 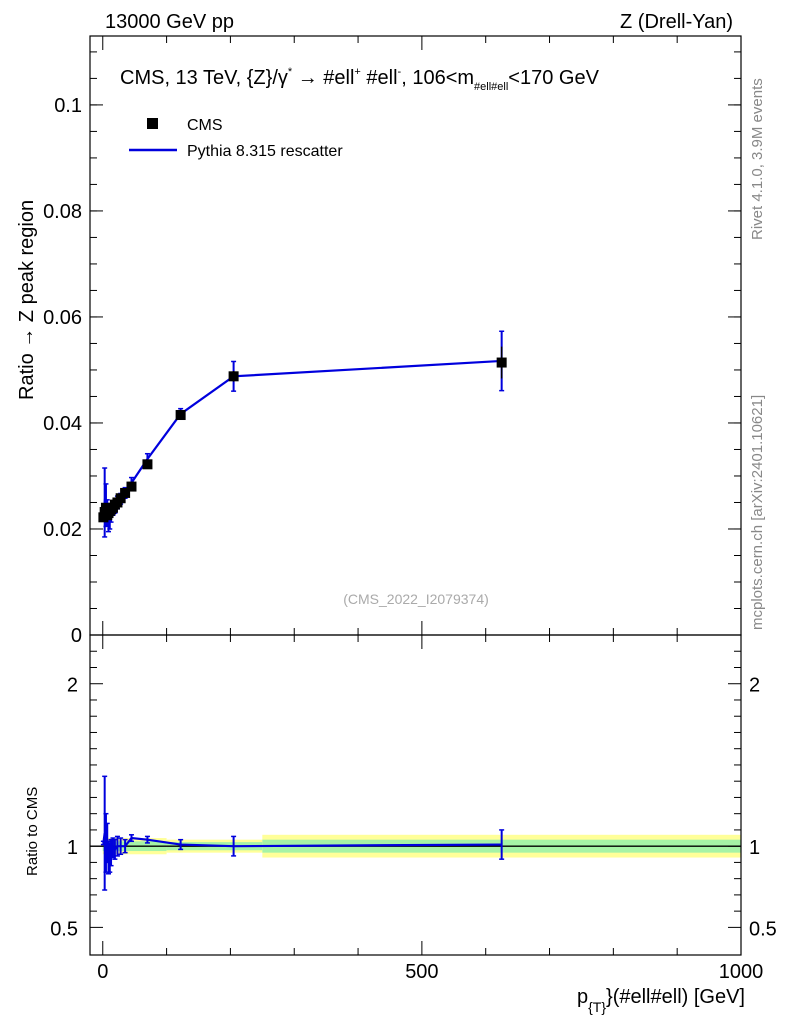 What do you see at coordinates (415, 833) in the screenshot?
I see `ratio-plot-marks` at bounding box center [415, 833].